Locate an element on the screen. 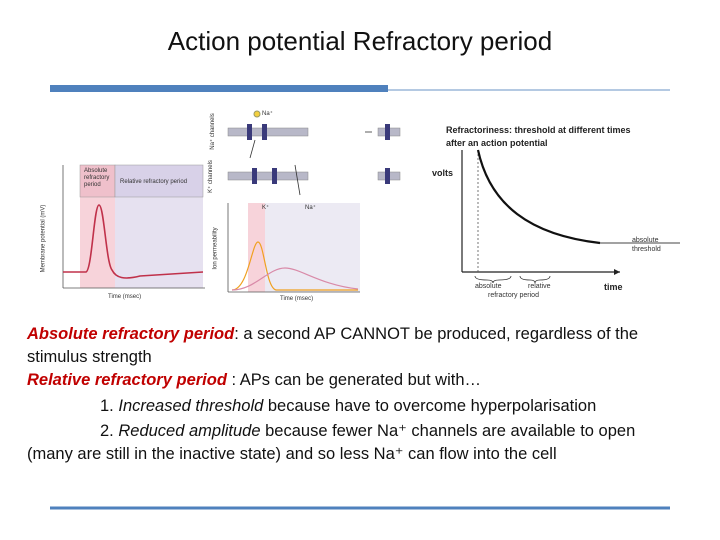  text: 1. is located at coordinates (109, 406).